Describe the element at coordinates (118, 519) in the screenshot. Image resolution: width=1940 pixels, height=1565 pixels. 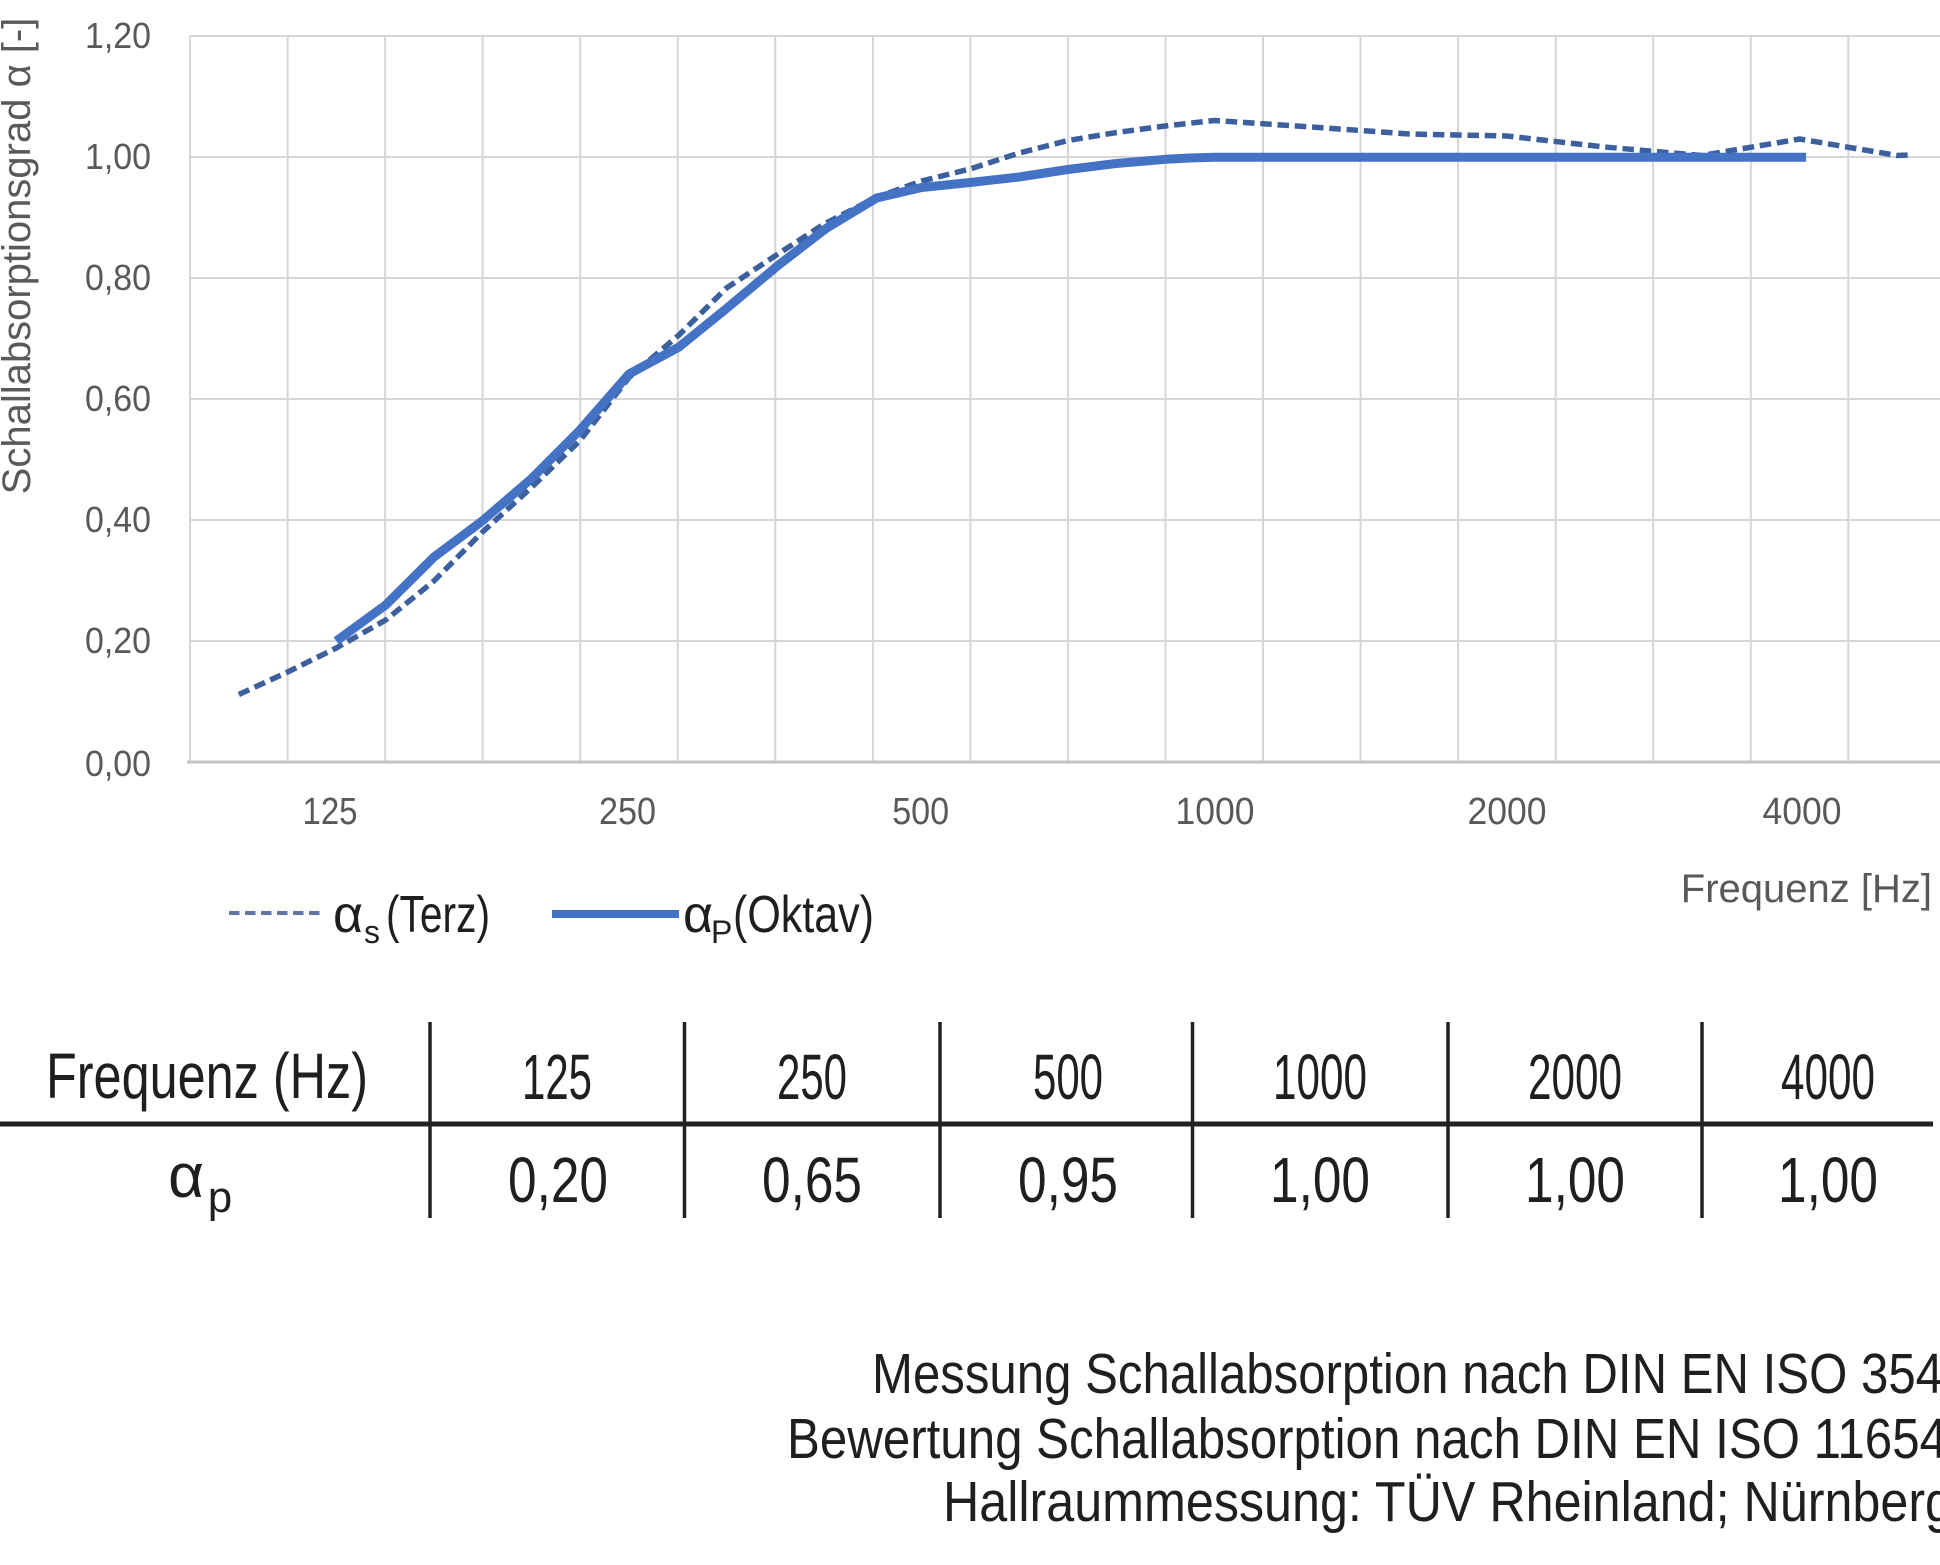
I see `svg-text: 0,40` at that location.